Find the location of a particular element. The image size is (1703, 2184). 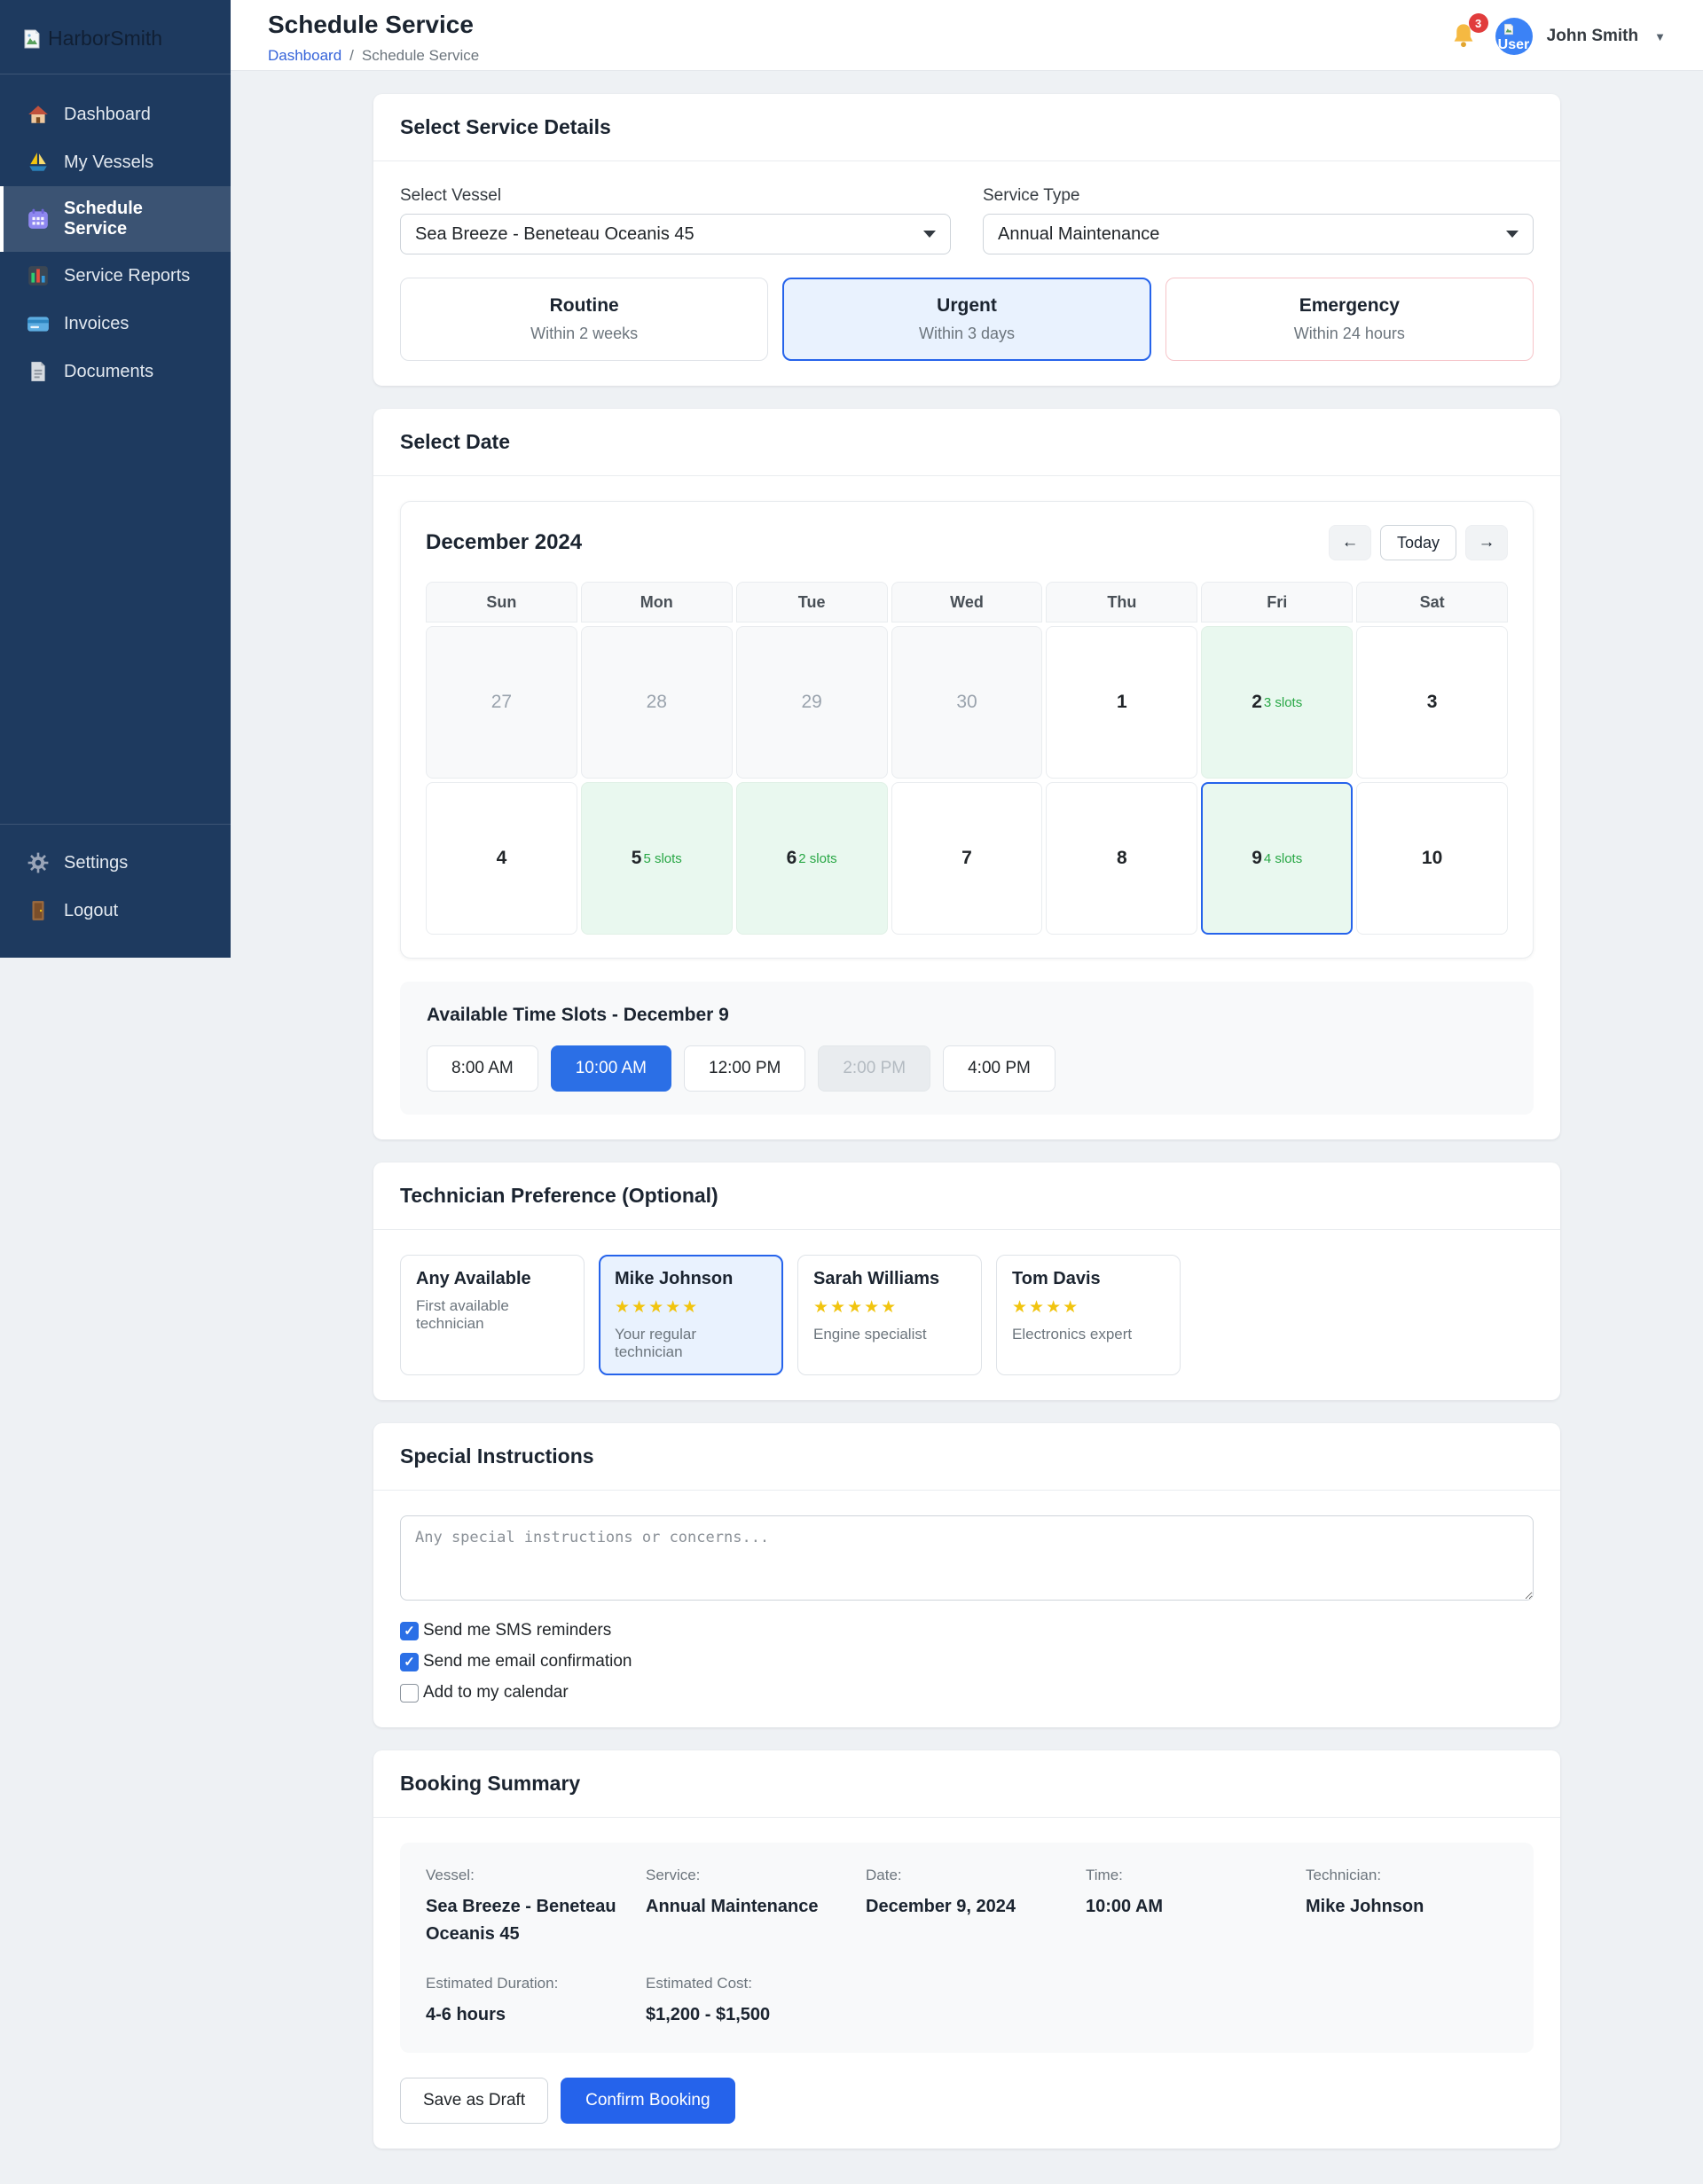

calendar-day-29: 29 is located at coordinates (811, 702).